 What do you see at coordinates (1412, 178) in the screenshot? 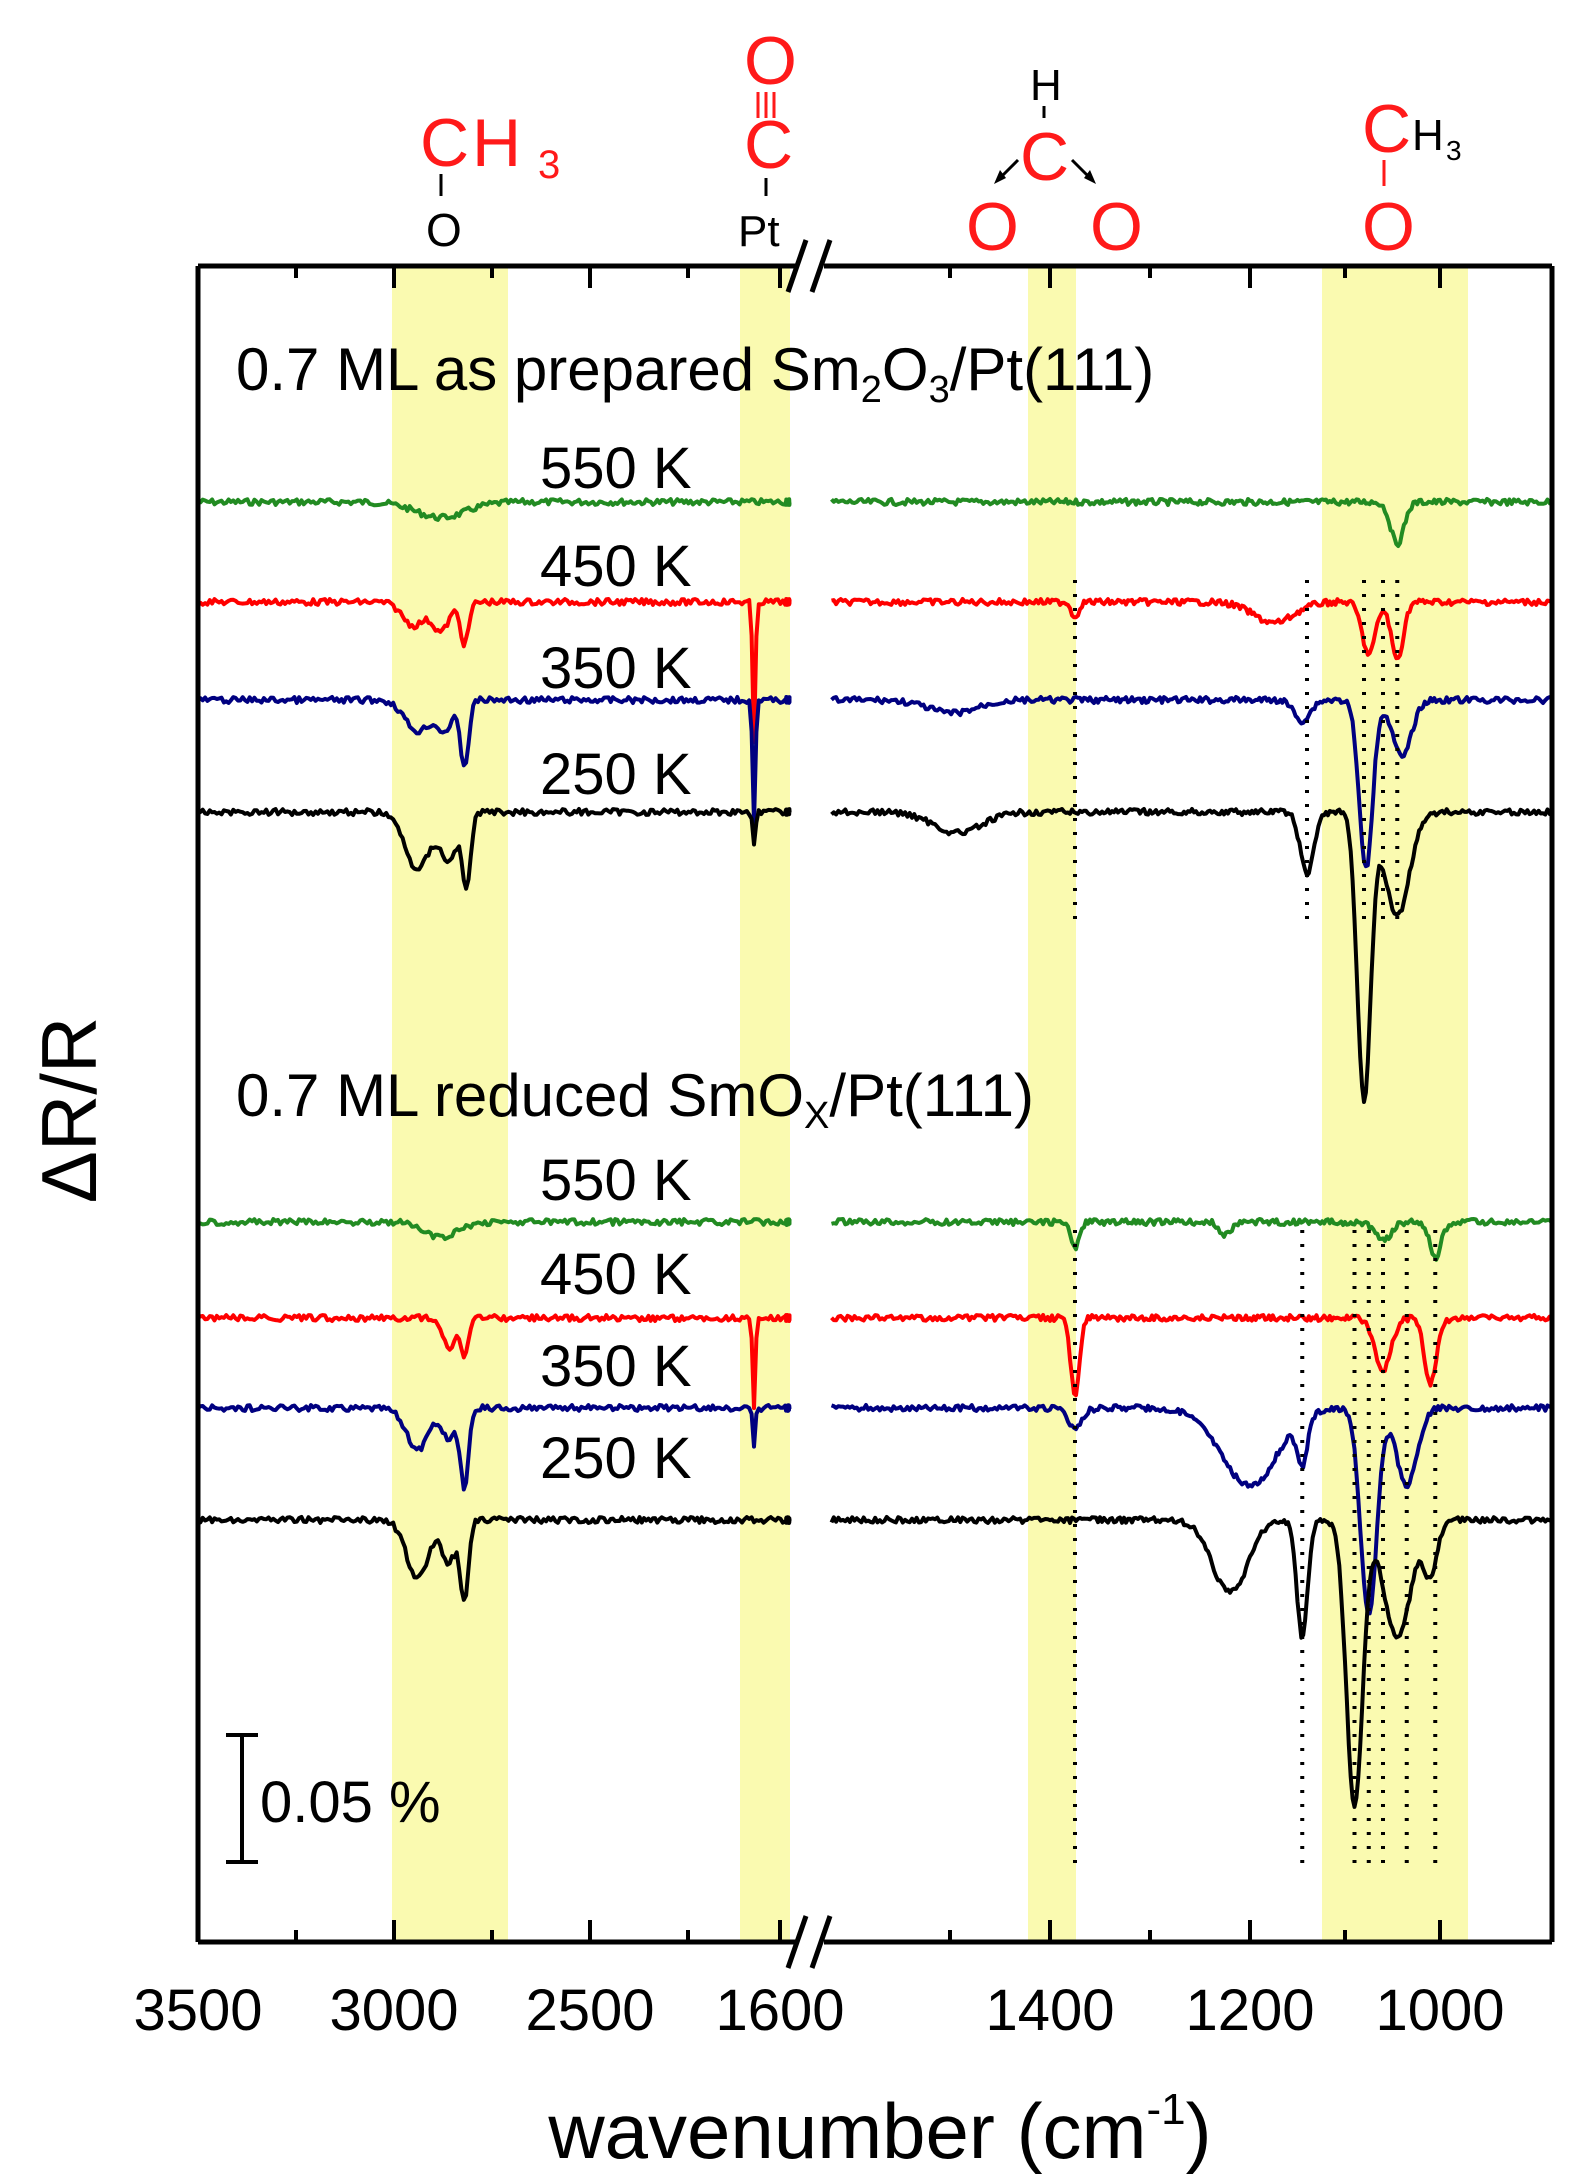
I see `methoxy-label-right: C H 3 O` at bounding box center [1412, 178].